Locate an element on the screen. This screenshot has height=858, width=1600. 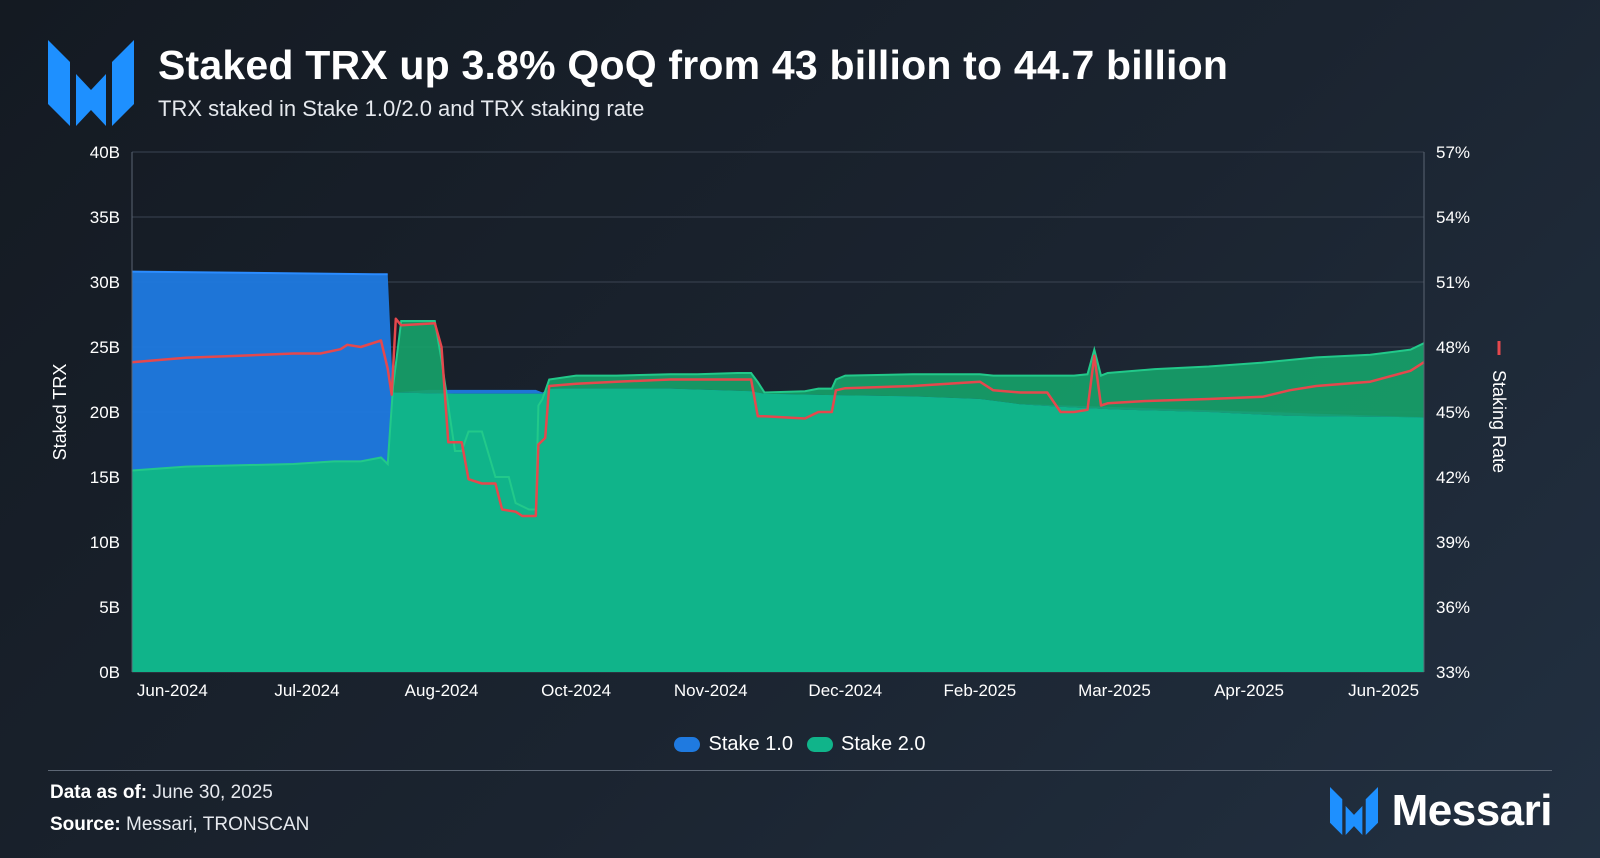
legend-item-stake1: Stake 1.0 is located at coordinates (733, 744).